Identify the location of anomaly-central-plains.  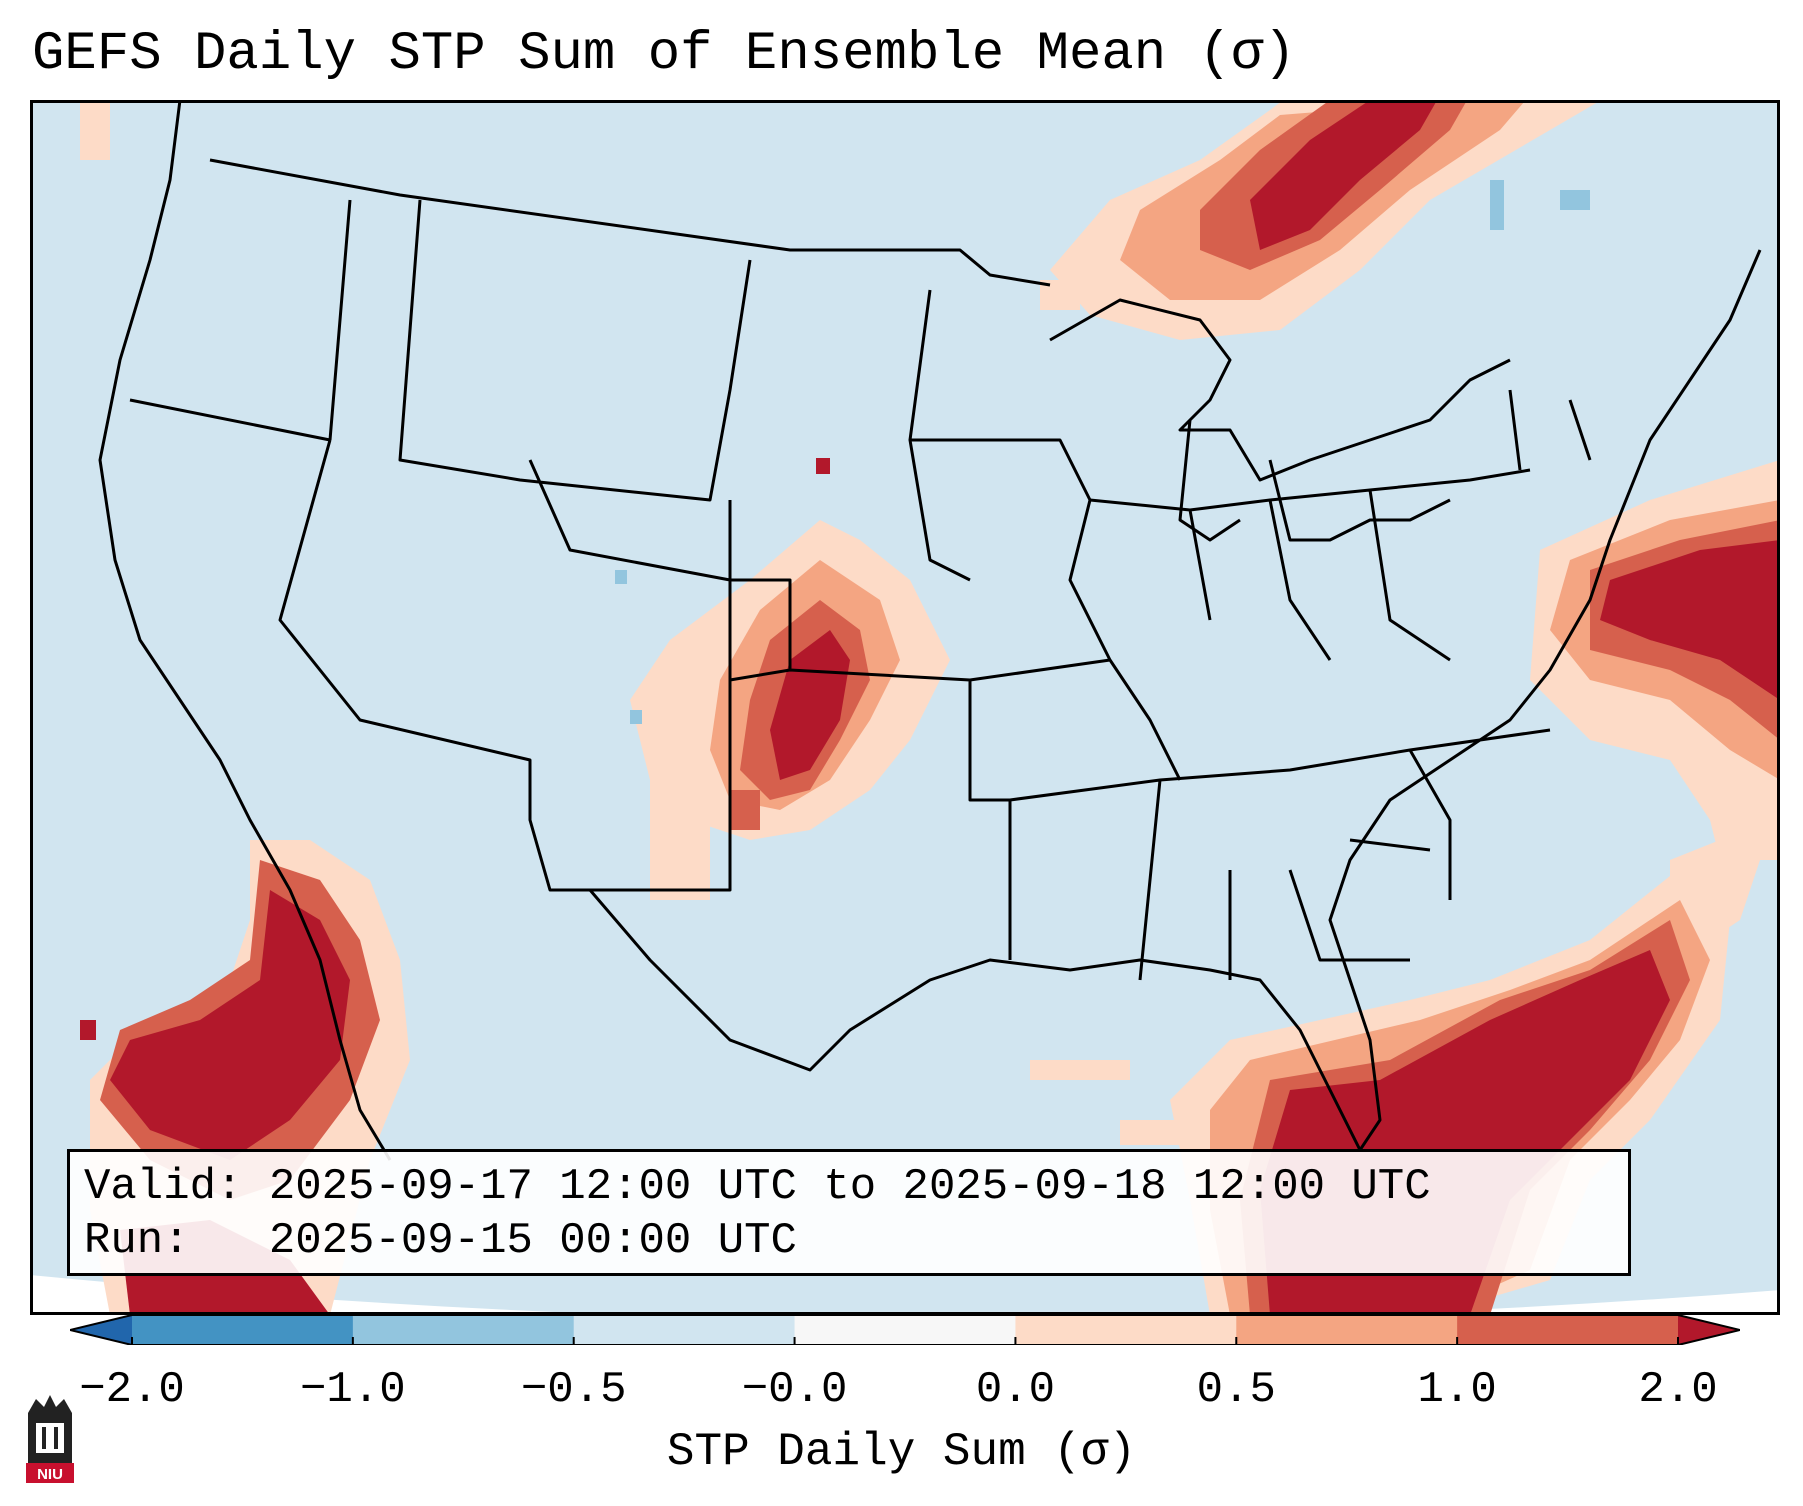
(782, 679).